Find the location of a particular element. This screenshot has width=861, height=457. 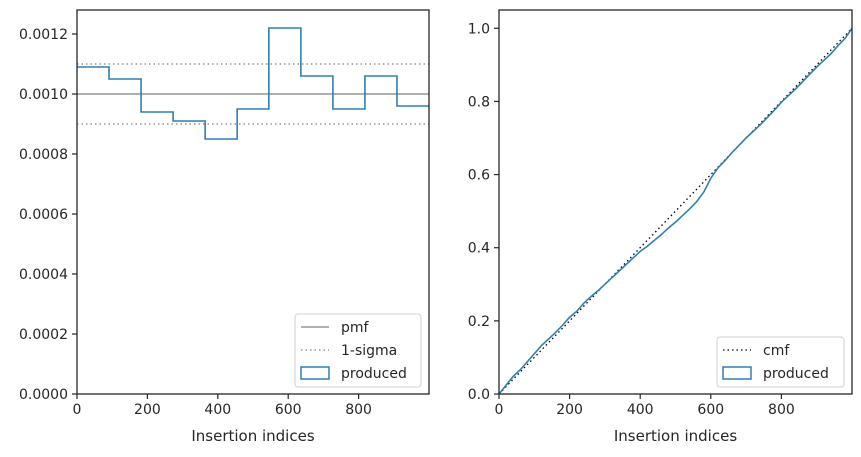

y-tick-label: 0.4 is located at coordinates (479, 249).